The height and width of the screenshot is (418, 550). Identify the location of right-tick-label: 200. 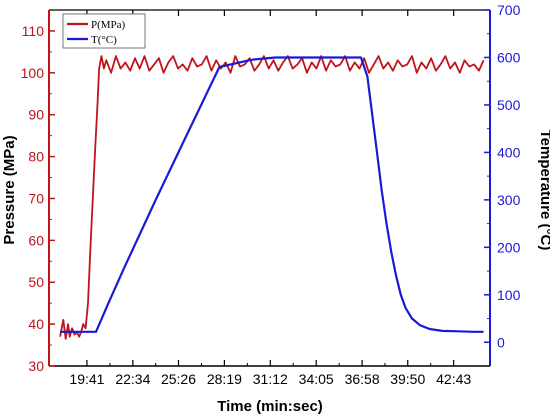
(509, 247).